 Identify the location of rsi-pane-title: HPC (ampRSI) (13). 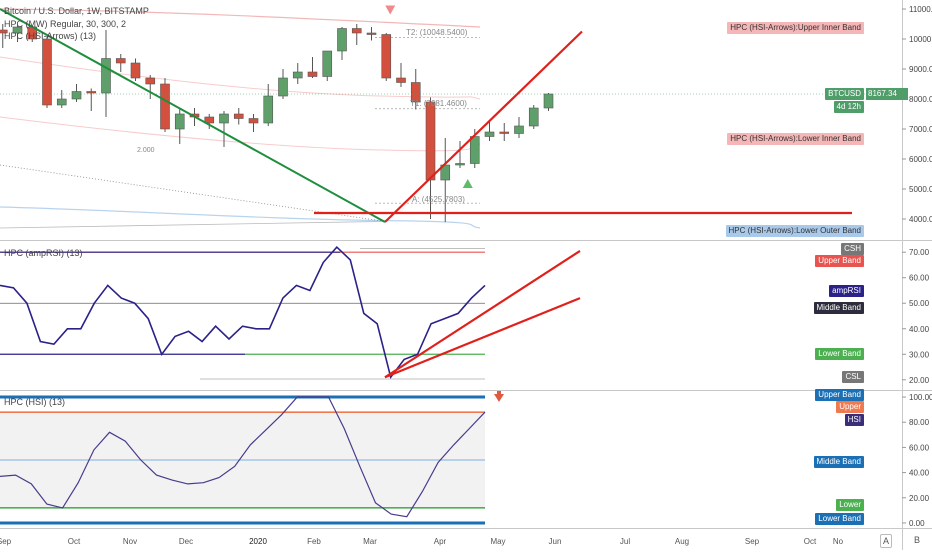
(43, 253).